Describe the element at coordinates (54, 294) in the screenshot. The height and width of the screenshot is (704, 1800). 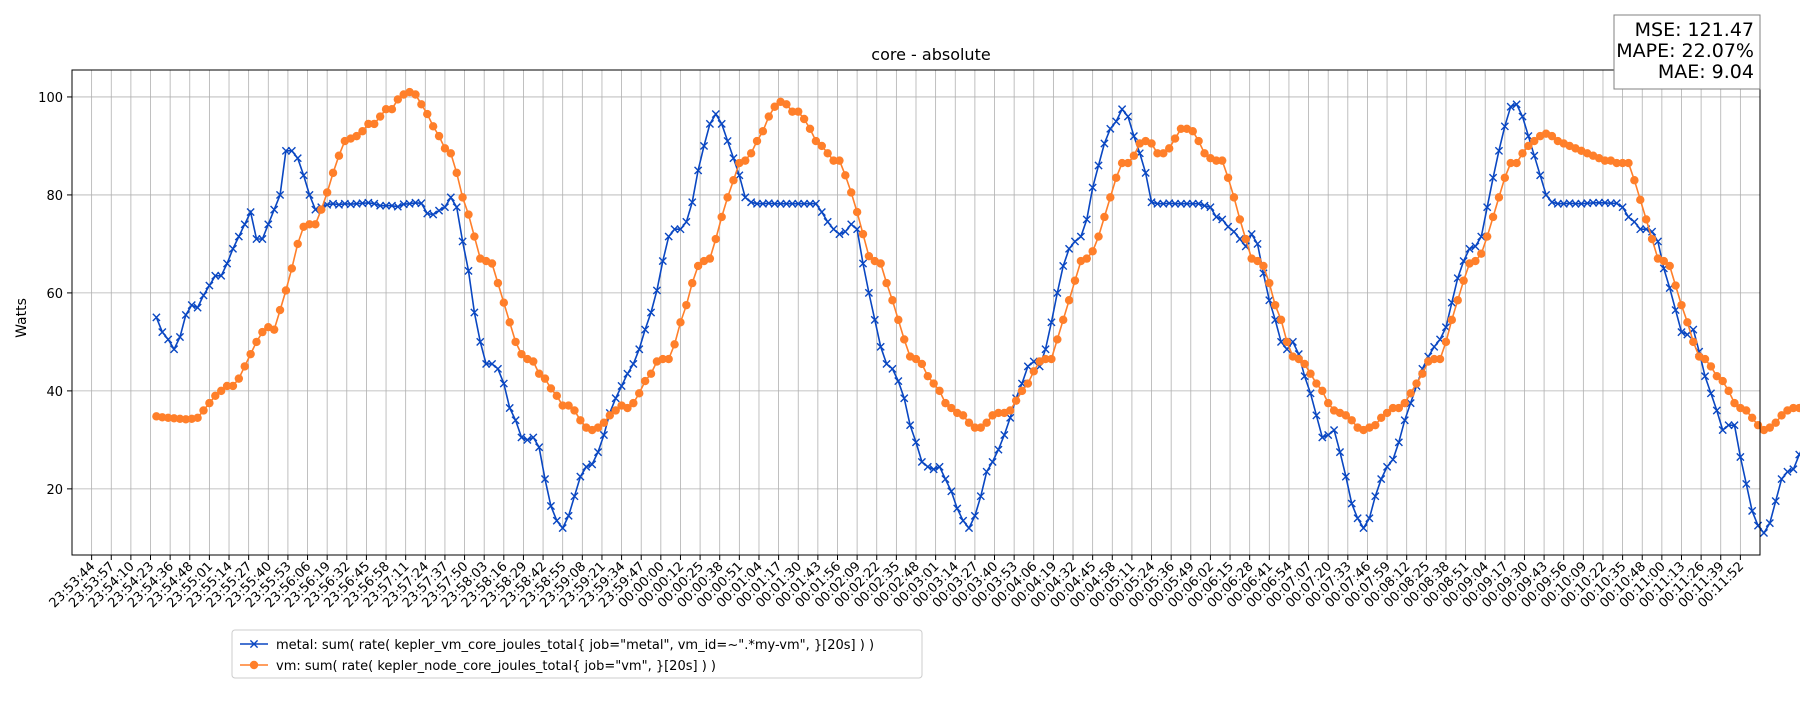
I see `y-tick-label: 60` at that location.